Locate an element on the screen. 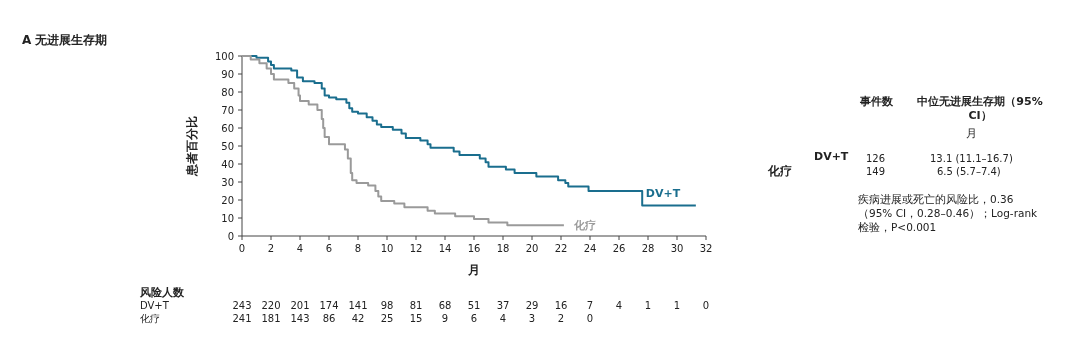 This screenshot has height=342, width=1080. text: 149 is located at coordinates (876, 172).